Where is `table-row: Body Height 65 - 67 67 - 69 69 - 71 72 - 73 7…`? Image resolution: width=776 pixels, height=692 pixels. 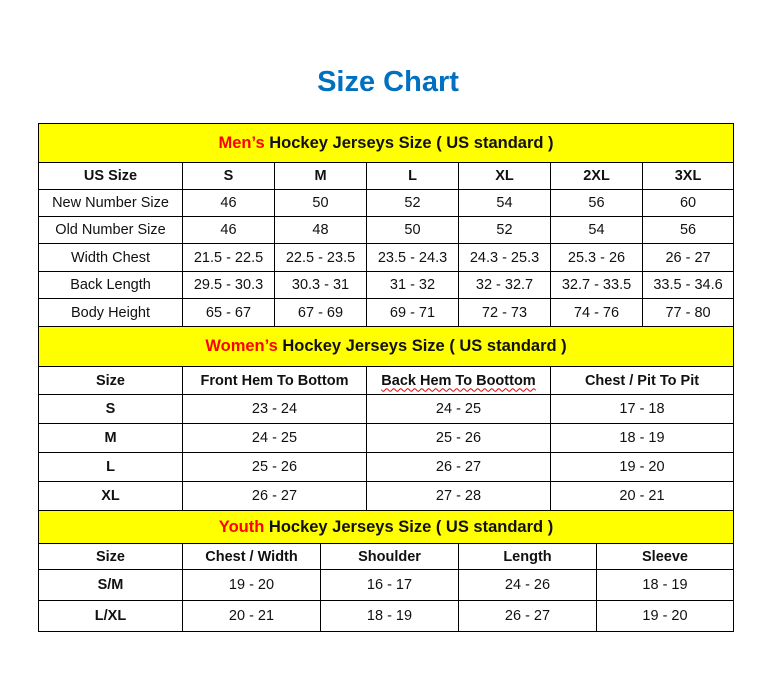 table-row: Body Height 65 - 67 67 - 69 69 - 71 72 - 73 7… is located at coordinates (386, 312).